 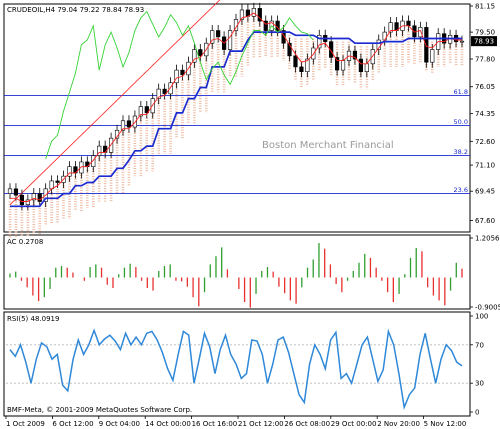 What do you see at coordinates (445, 424) in the screenshot?
I see `time-tick-label: 5 Nov 12:00` at bounding box center [445, 424].